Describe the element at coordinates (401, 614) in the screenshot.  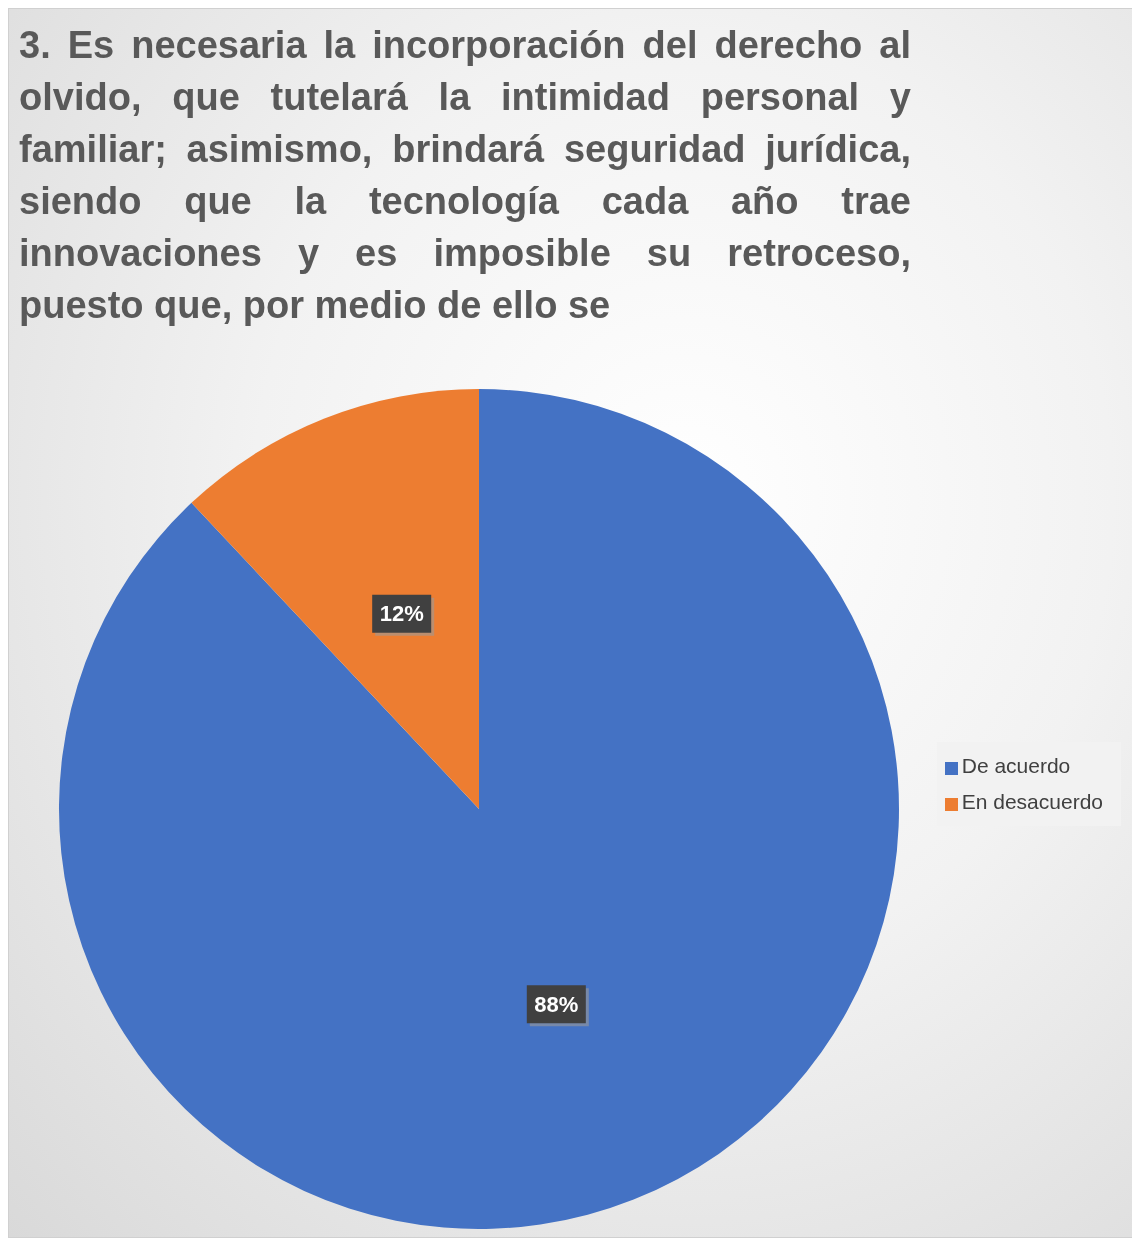
I see `data-label: 12%` at that location.